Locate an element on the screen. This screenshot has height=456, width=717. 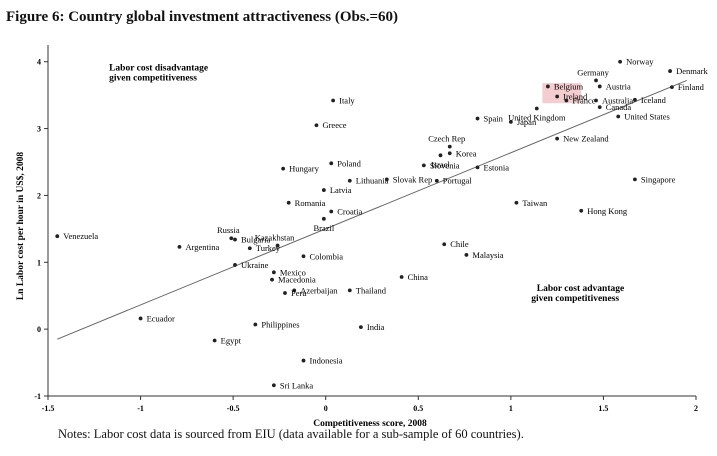
point-label: Bulgaria is located at coordinates (255, 240).